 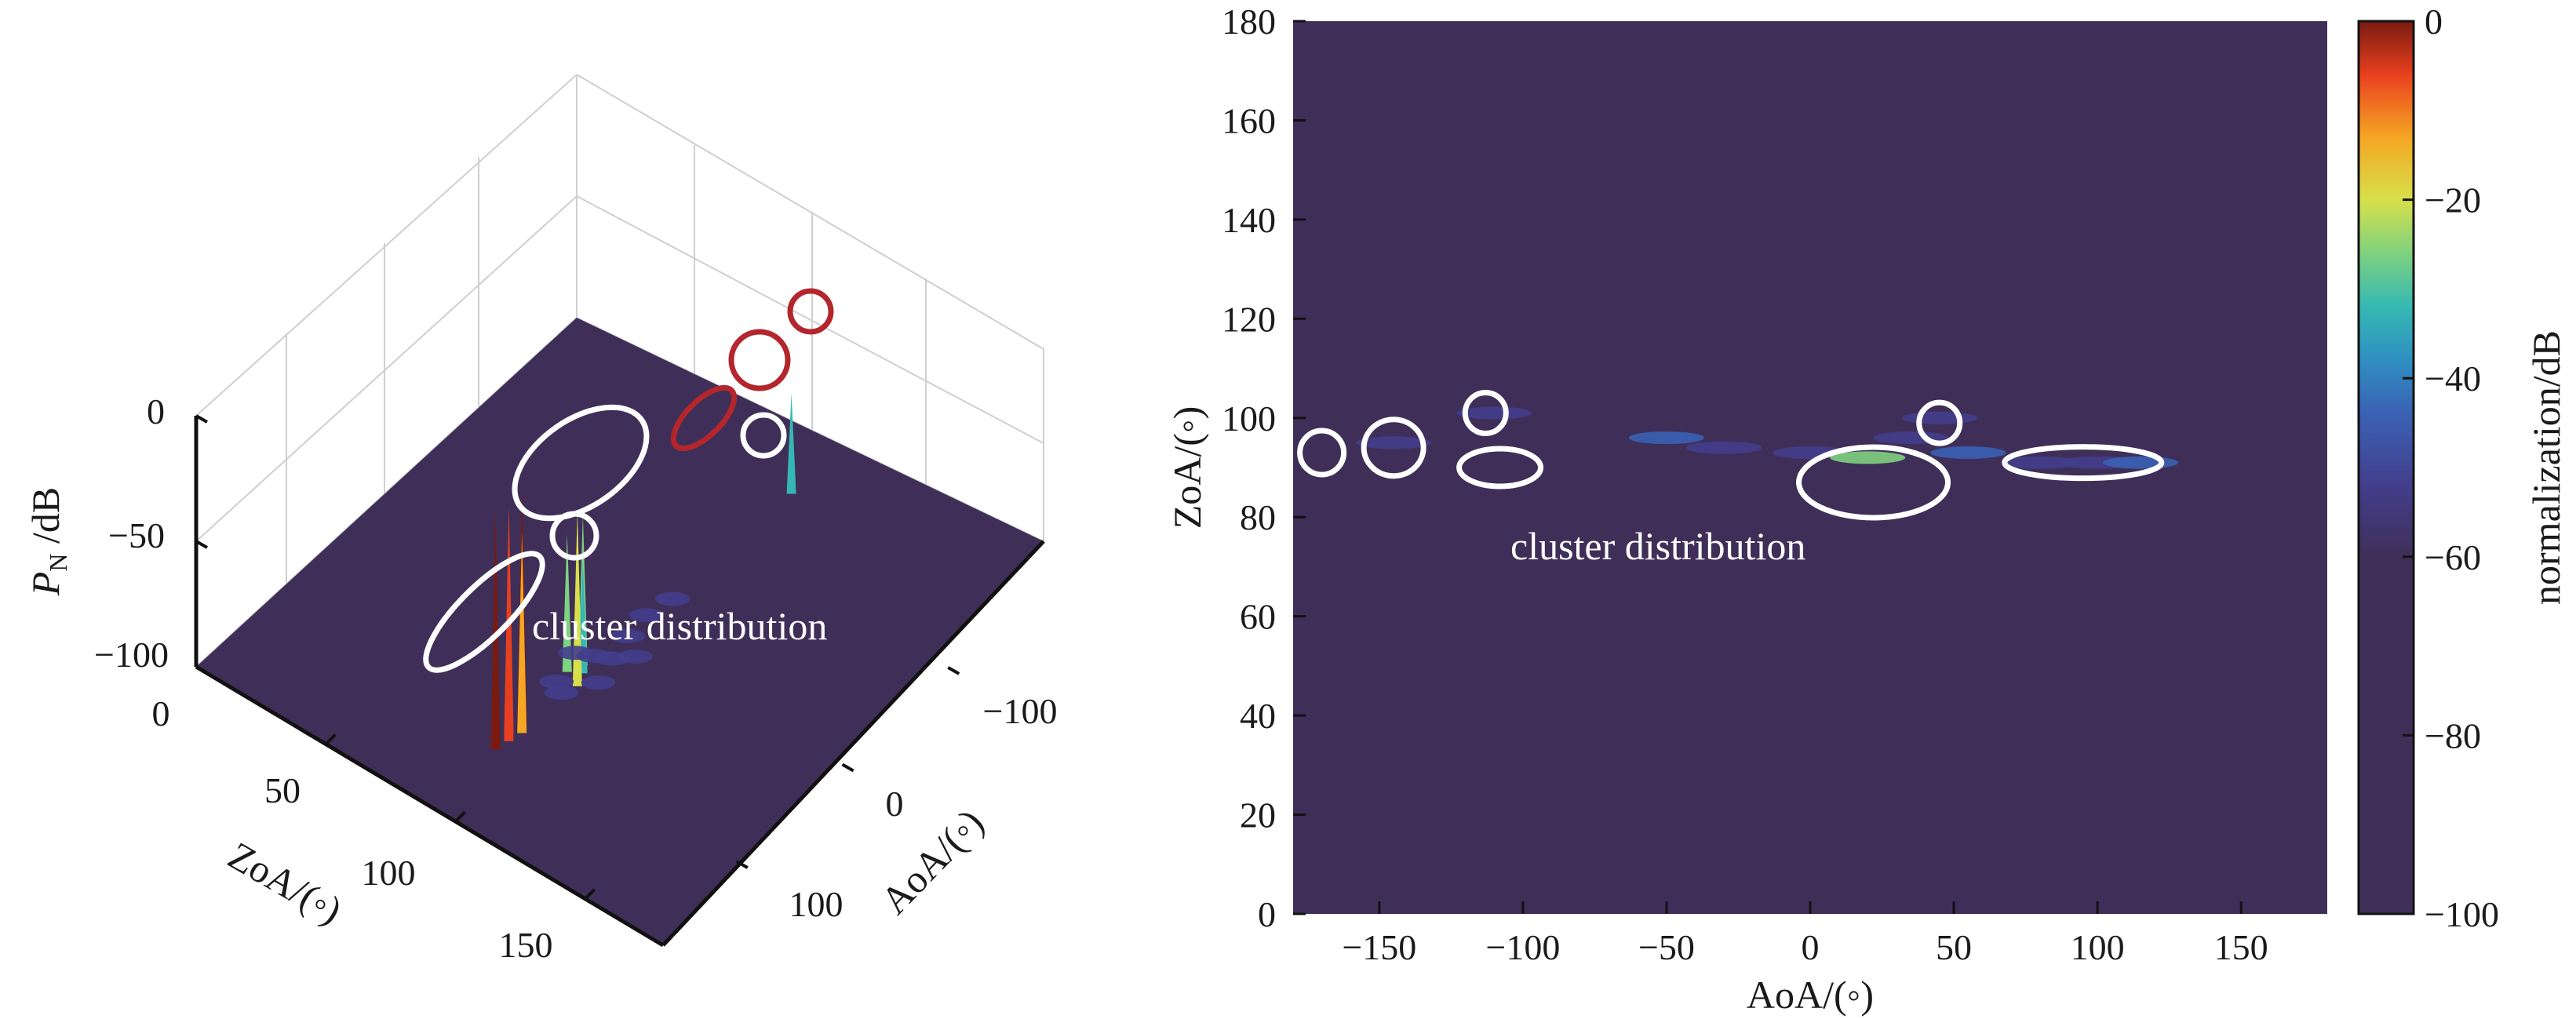 I want to click on y-tick-label: 150, so click(x=526, y=945).